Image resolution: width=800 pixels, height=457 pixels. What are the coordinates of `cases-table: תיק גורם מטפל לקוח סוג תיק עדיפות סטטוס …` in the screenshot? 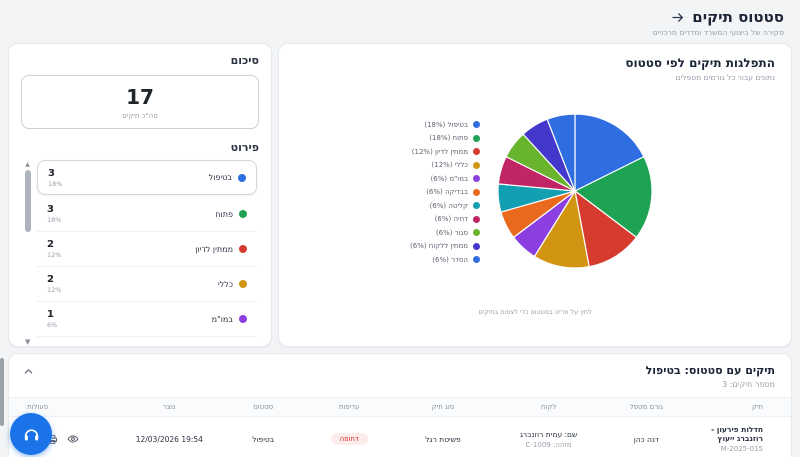 It's located at (400, 427).